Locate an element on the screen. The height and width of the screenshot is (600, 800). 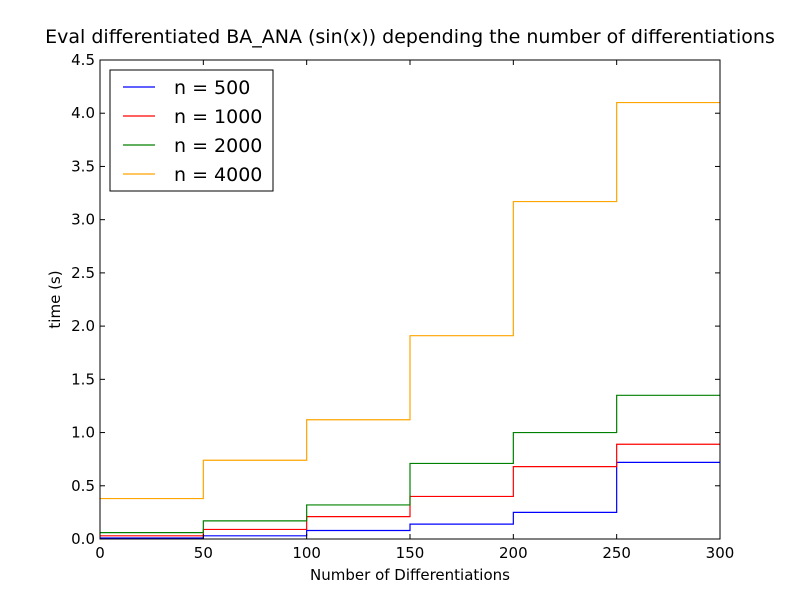
legend: n = 500 n = 1000 n = 2000 n = 4000 is located at coordinates (191, 130).